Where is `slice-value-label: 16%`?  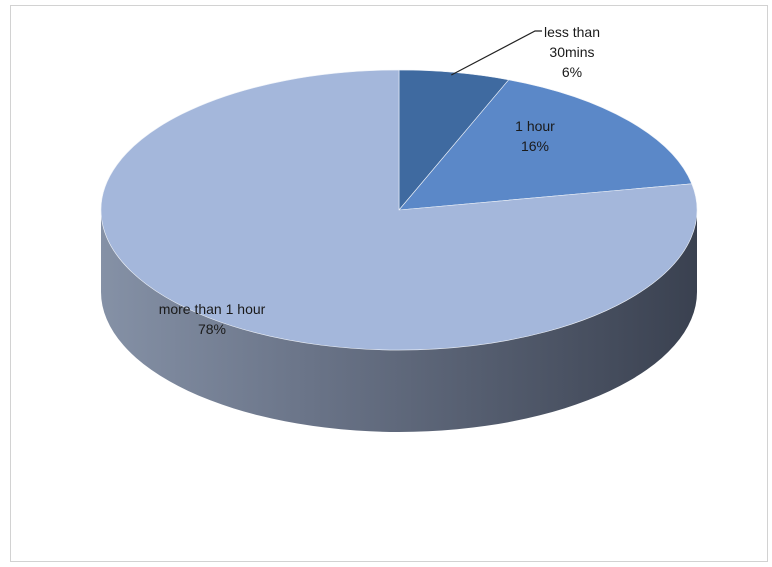
slice-value-label: 16% is located at coordinates (535, 146).